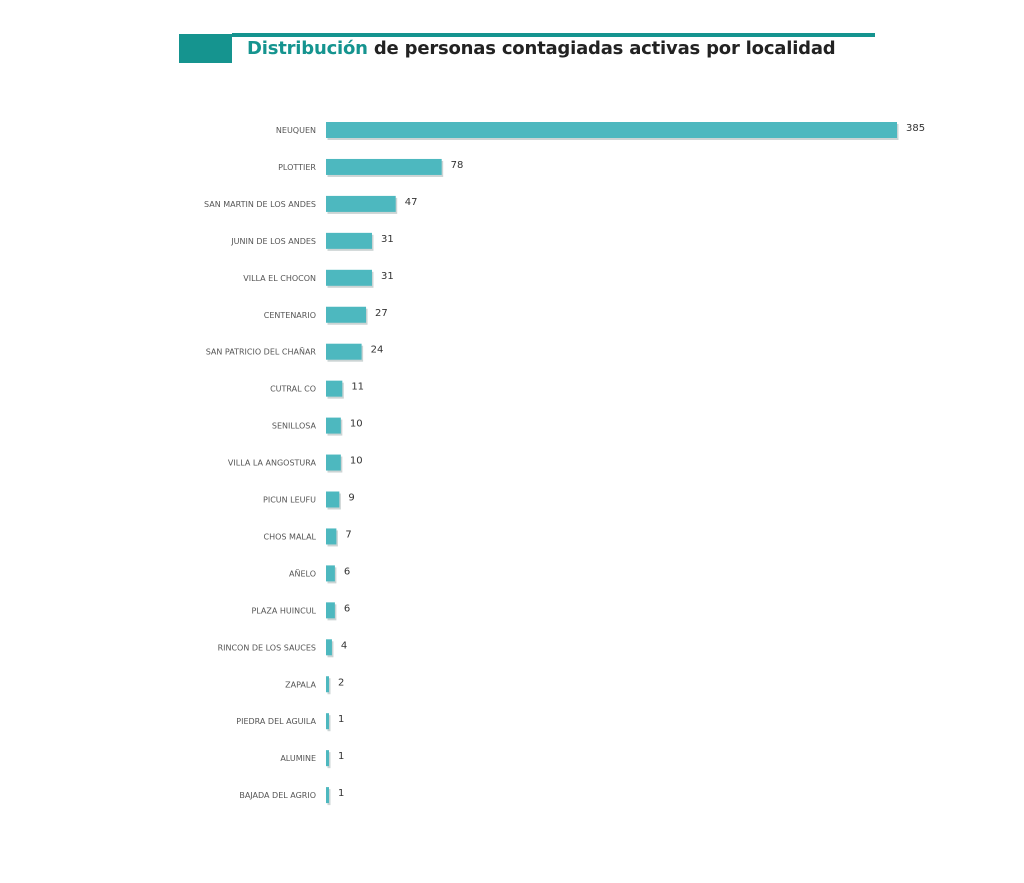  Describe the element at coordinates (290, 536) in the screenshot. I see `category-label: CHOS MALAL` at that location.